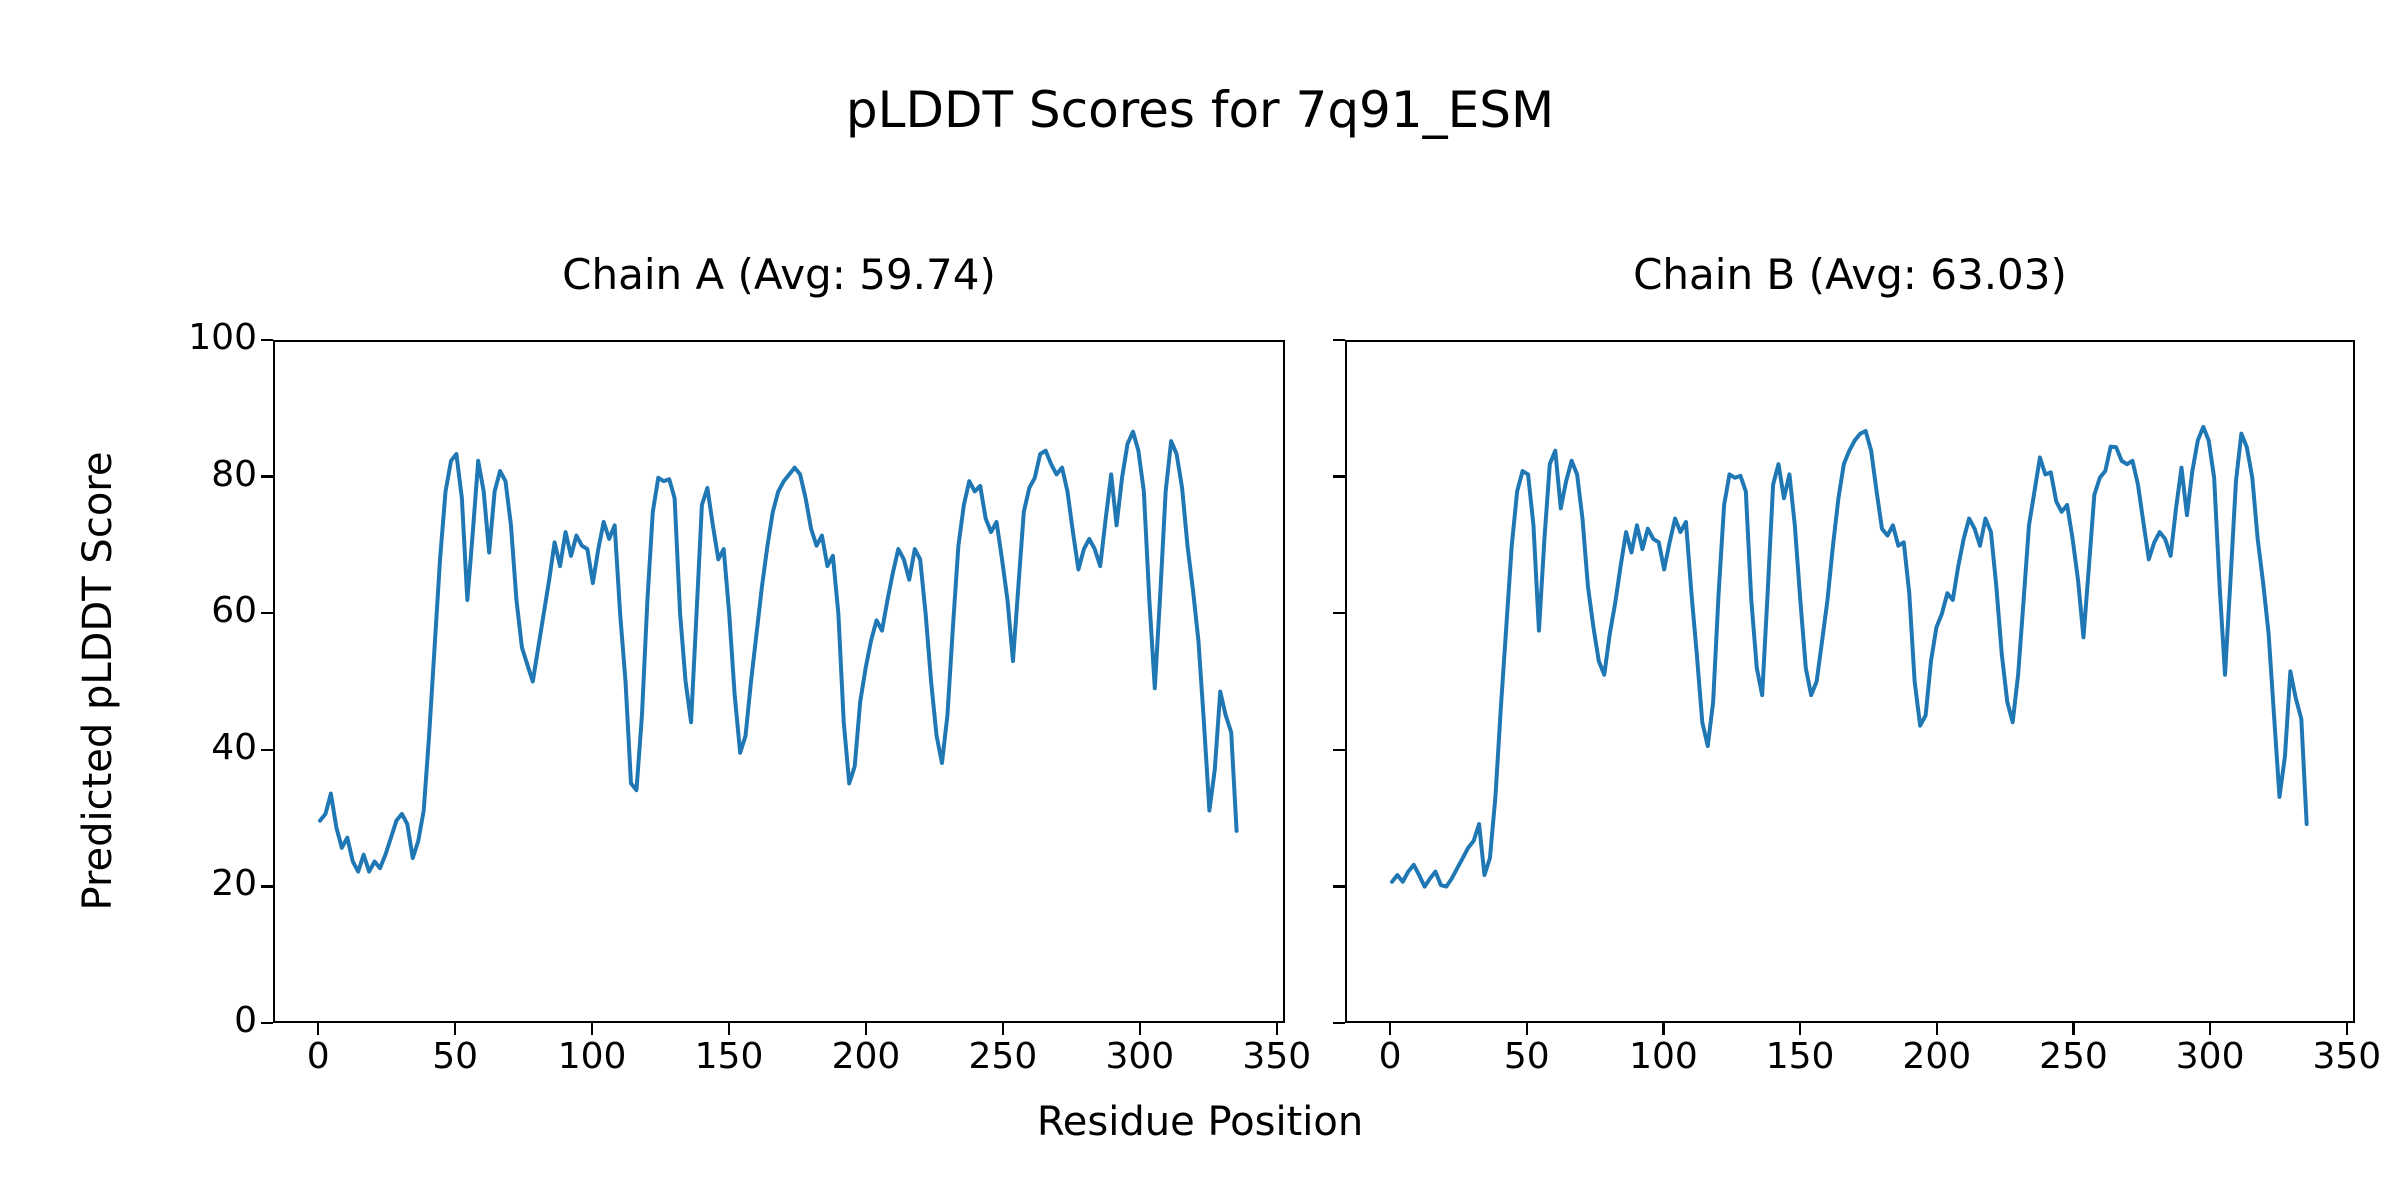 The width and height of the screenshot is (2400, 1200). Describe the element at coordinates (222, 337) in the screenshot. I see `y-tick-label: 100` at that location.